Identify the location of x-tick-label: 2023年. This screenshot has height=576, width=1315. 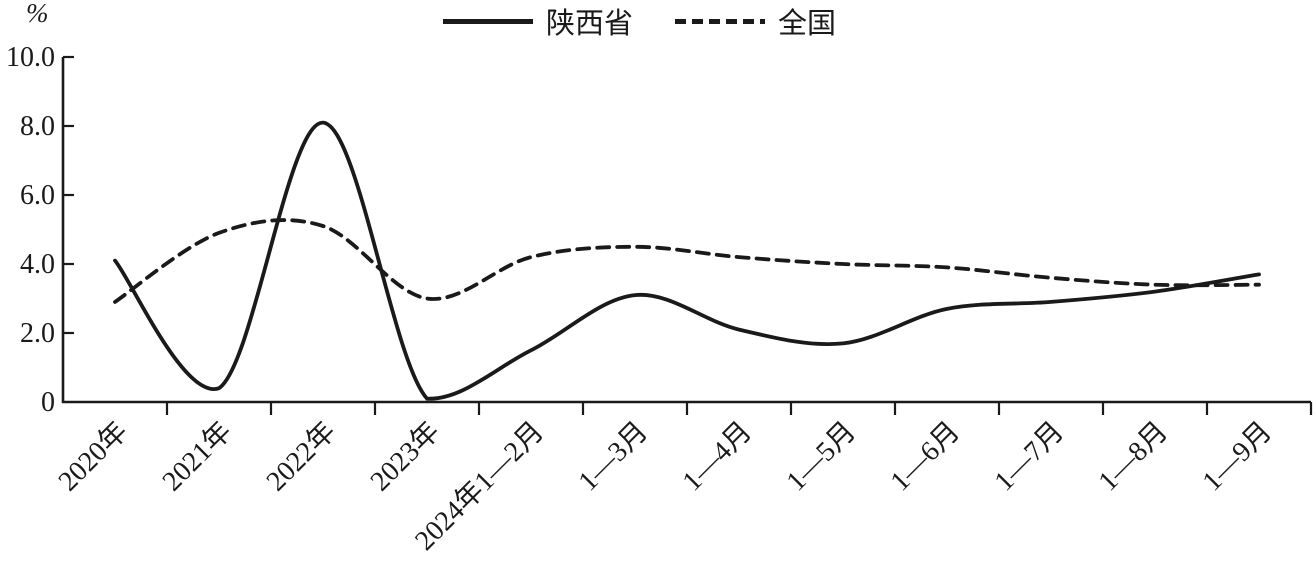
(405, 456).